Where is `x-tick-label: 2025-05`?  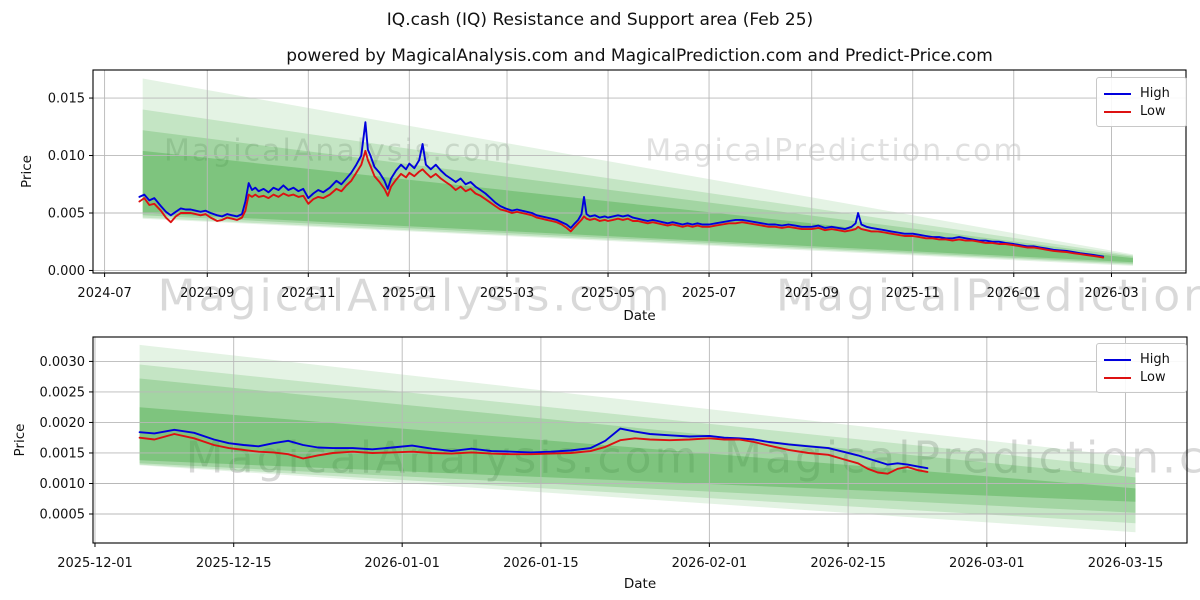
x-tick-label: 2025-05 is located at coordinates (608, 293).